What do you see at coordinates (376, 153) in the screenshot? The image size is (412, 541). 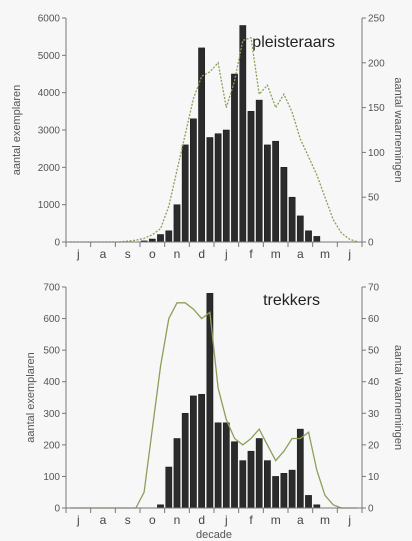 I see `y2-tick-label: 100` at bounding box center [376, 153].